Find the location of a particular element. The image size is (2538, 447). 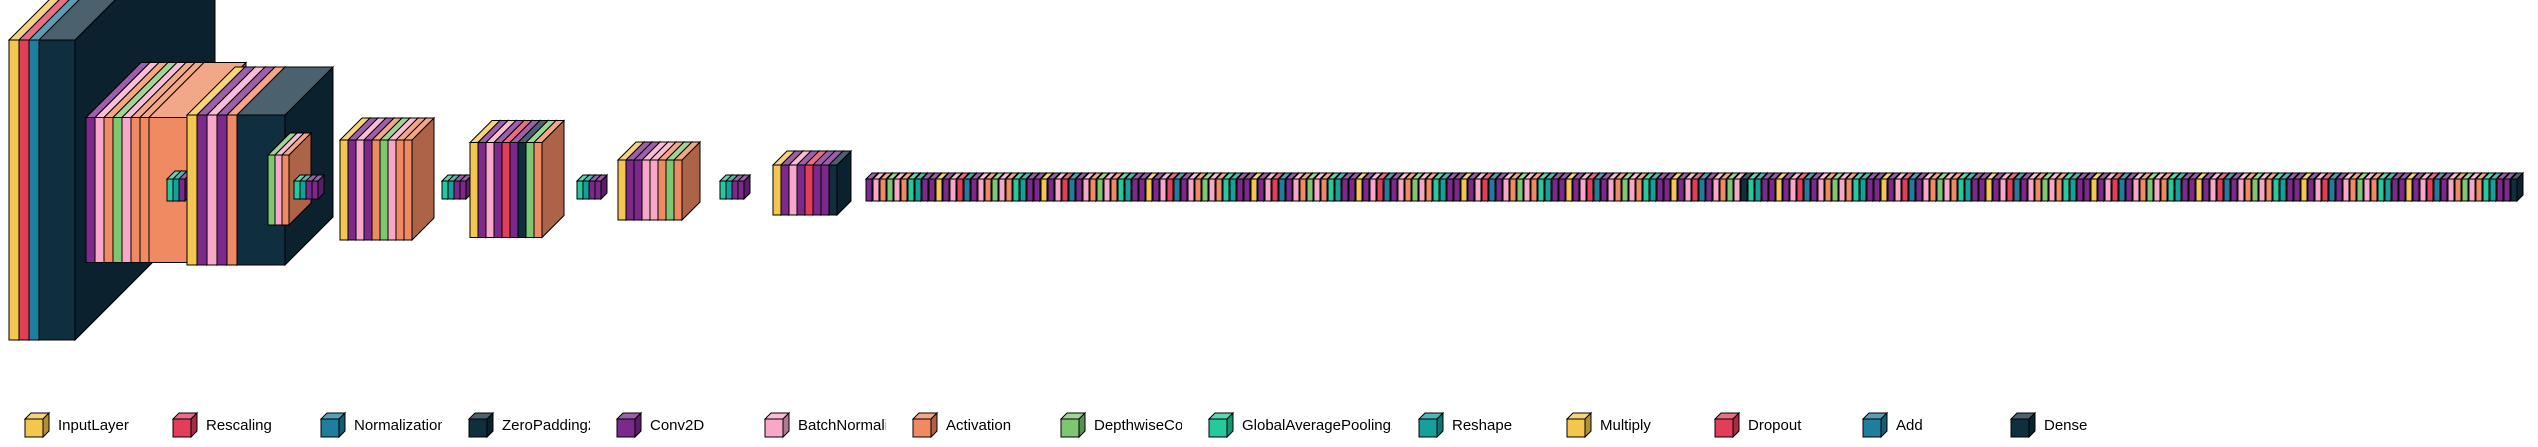

legend-label: Dense is located at coordinates (2066, 425).